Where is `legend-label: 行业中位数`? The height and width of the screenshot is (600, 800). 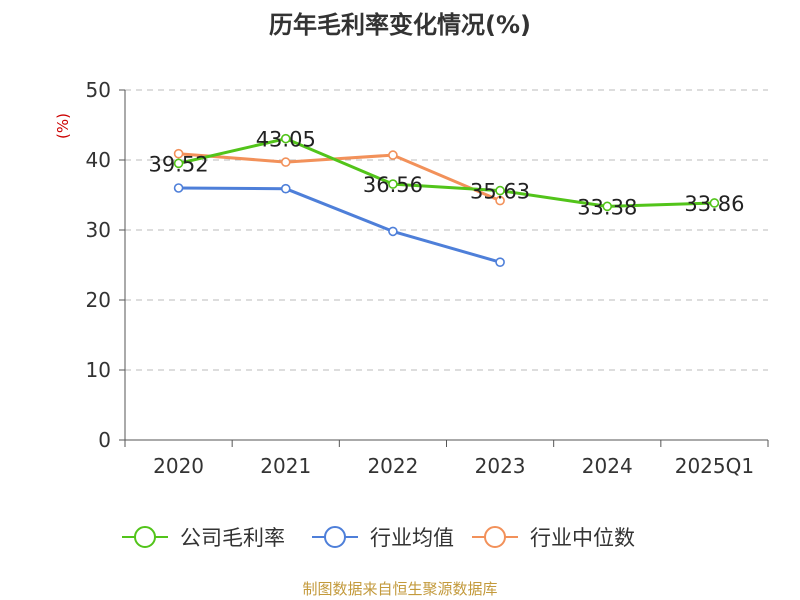
legend-label: 行业中位数 is located at coordinates (582, 538).